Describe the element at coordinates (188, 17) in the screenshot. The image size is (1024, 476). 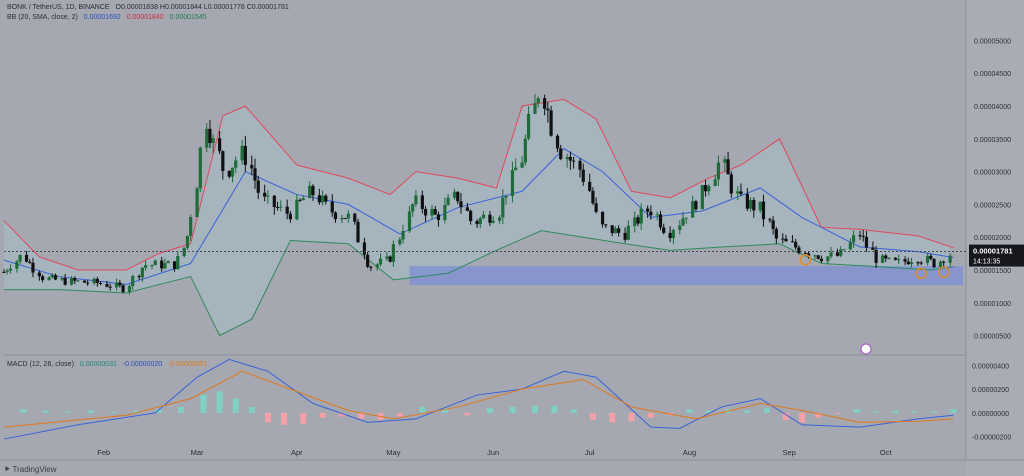
I see `bb-lower-value: 0.00001545` at that location.